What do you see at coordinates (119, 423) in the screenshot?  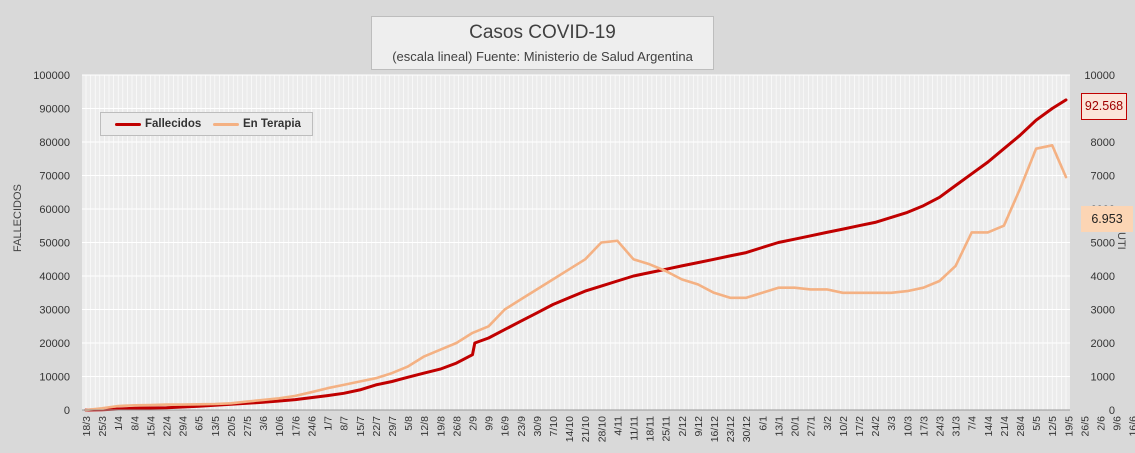 I see `x-tick-label: 1/4` at bounding box center [119, 423].